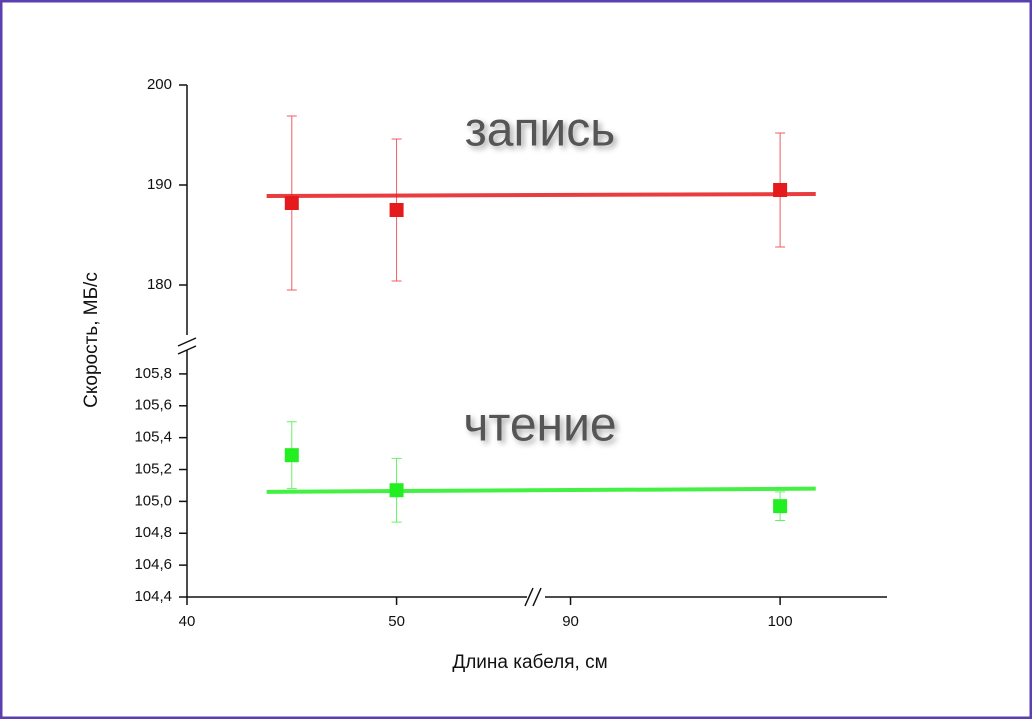 This screenshot has width=1032, height=719. I want to click on y-break, so click(187, 346).